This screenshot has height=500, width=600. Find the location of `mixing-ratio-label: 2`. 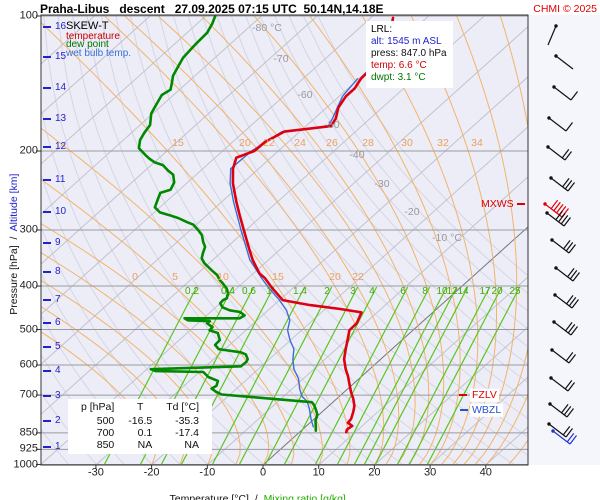

mixing-ratio-label: 2 is located at coordinates (327, 291).